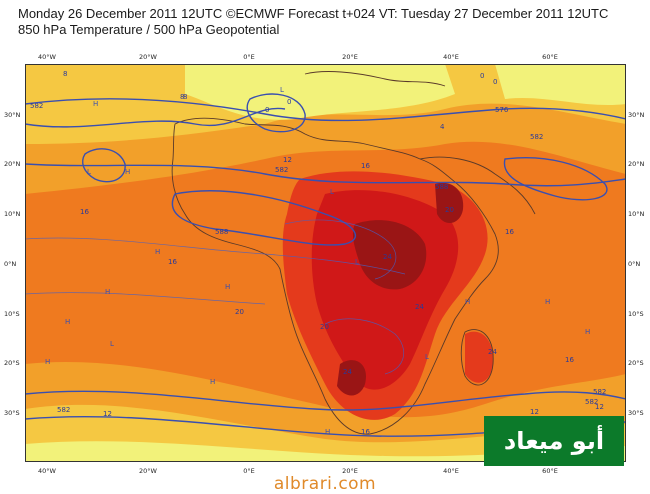  What do you see at coordinates (320, 92) in the screenshot?
I see `temp-band-cold-north` at bounding box center [320, 92].